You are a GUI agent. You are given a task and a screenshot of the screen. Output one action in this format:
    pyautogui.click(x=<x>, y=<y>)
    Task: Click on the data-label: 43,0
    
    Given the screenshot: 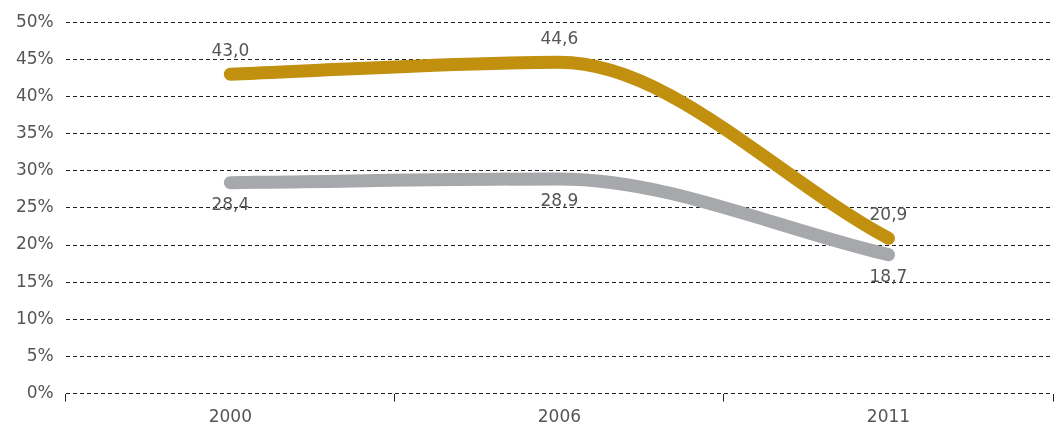 What is the action you would take?
    pyautogui.click(x=230, y=50)
    